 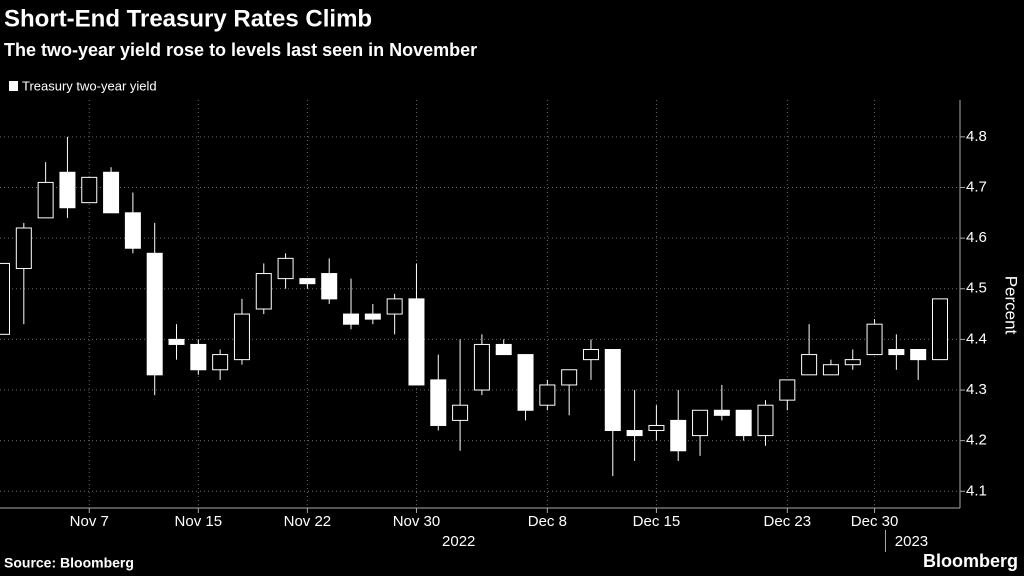 I want to click on x-tick-label: Nov 30, so click(x=417, y=521).